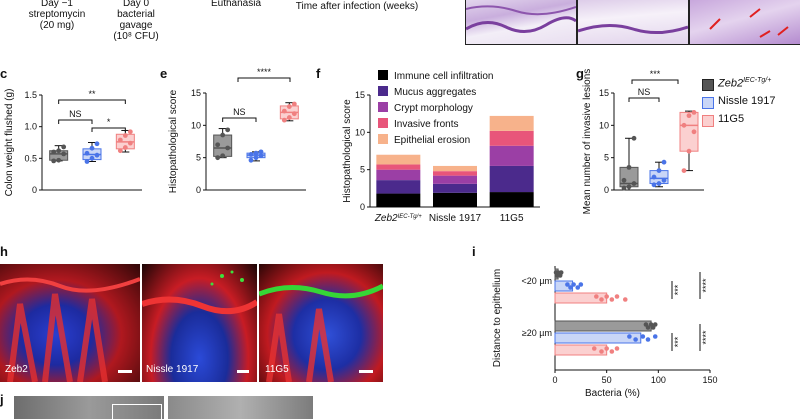 Image resolution: width=800 pixels, height=419 pixels. What do you see at coordinates (4, 251) in the screenshot?
I see `panel-label-h: h` at bounding box center [4, 251].